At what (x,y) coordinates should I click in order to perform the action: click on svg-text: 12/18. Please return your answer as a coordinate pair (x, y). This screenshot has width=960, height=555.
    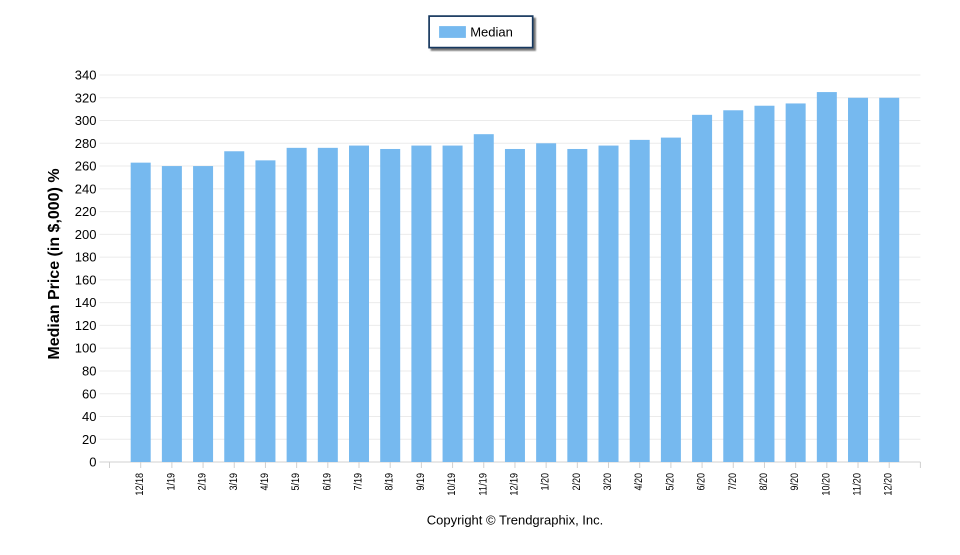
    Looking at the image, I should click on (140, 484).